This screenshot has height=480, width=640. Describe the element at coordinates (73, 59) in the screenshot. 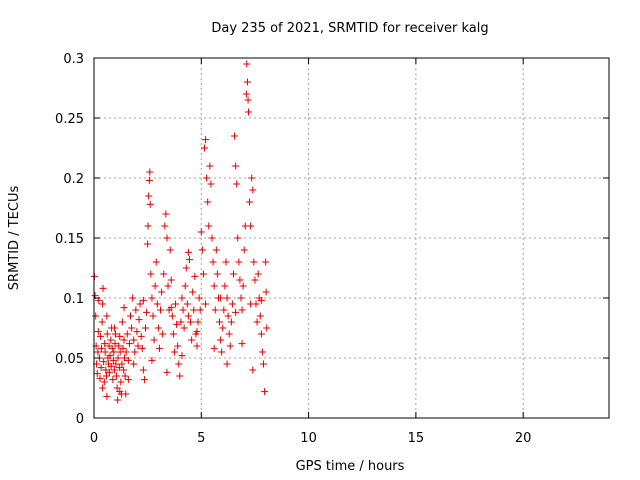

I see `y-tick-label: 0.3` at that location.